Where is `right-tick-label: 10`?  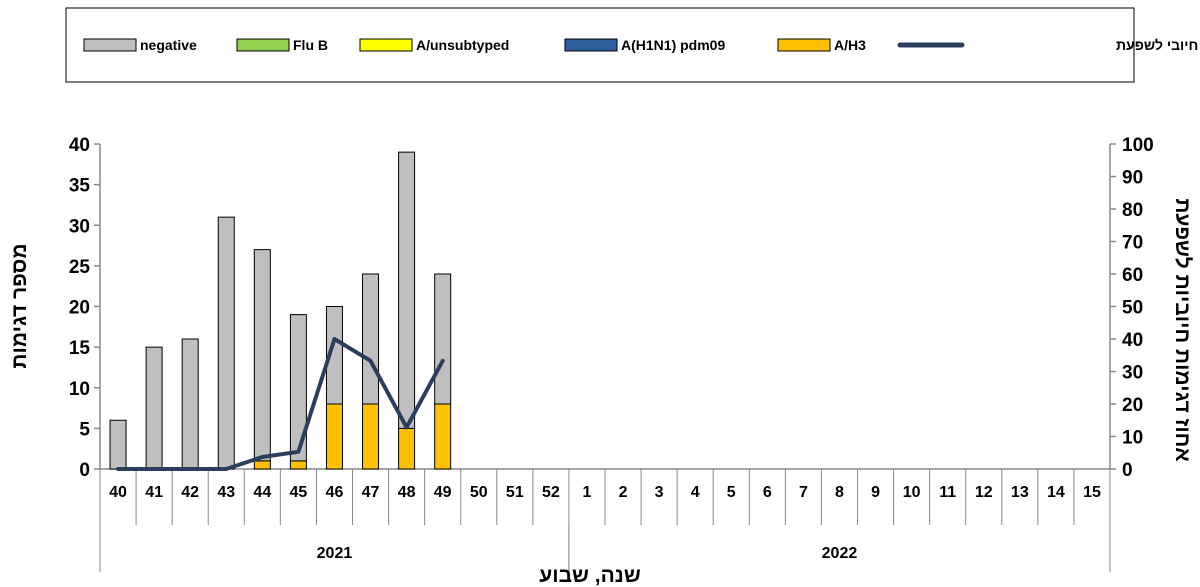 right-tick-label: 10 is located at coordinates (1132, 438).